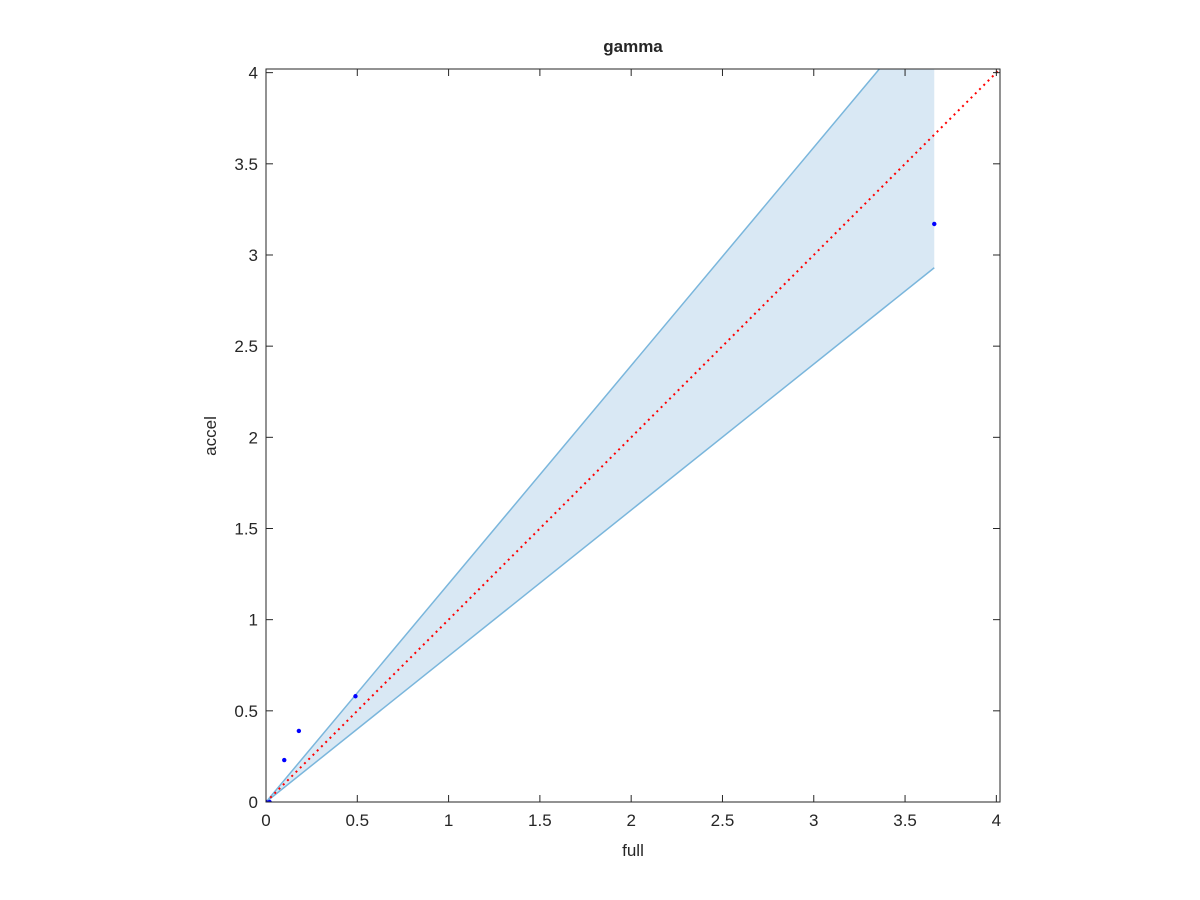  Describe the element at coordinates (357, 820) in the screenshot. I see `x-tick-label: 0.5` at that location.